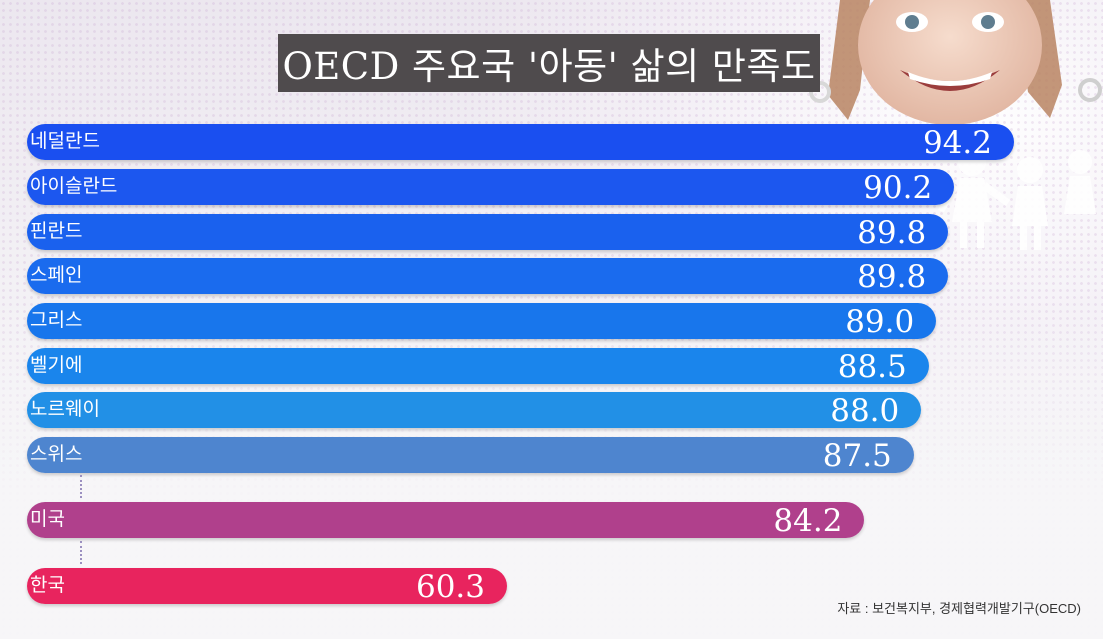  I want to click on chart-title-box: OECD 주요국 '아동' 삶의 만족도, so click(549, 63).